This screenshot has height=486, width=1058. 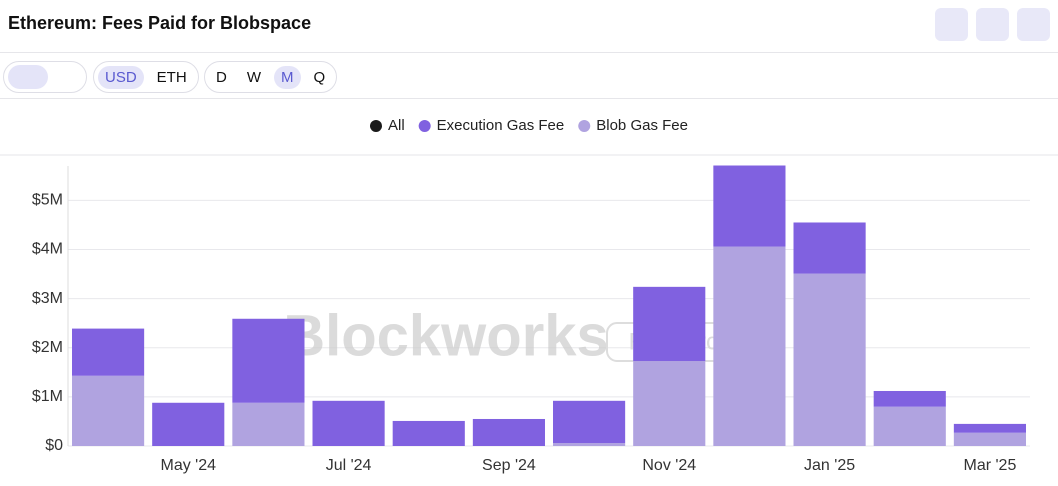 I want to click on y-tick-label: $5M, so click(x=47, y=200).